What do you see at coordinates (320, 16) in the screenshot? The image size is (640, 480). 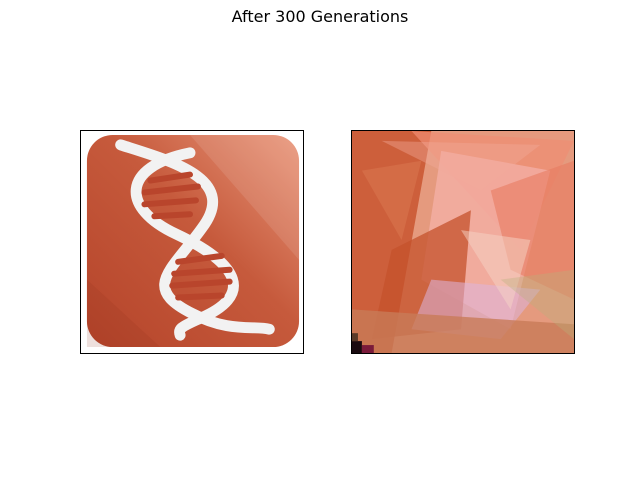 I see `figure-title: After 300 Generations` at bounding box center [320, 16].